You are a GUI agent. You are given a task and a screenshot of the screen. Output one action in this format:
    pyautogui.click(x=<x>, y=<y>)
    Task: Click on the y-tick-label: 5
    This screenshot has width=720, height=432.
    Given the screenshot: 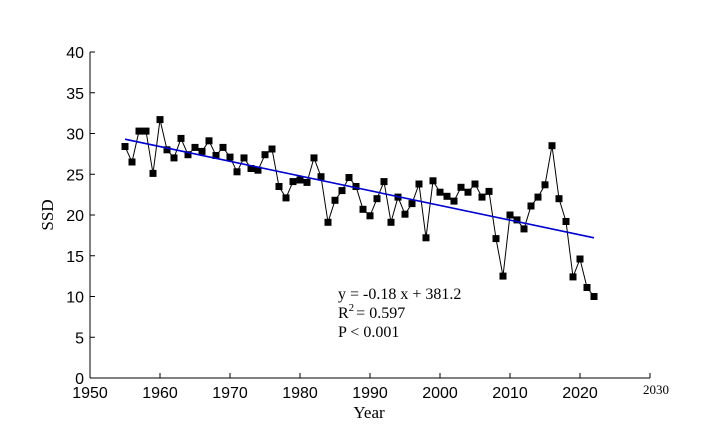 What is the action you would take?
    pyautogui.click(x=79, y=338)
    